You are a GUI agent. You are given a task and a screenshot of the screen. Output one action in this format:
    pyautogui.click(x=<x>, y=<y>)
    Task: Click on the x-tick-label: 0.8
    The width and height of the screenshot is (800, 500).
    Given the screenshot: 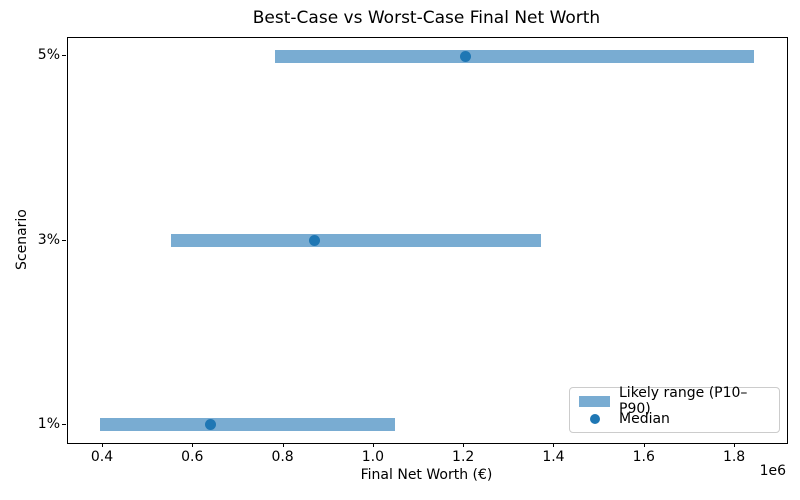 What is the action you would take?
    pyautogui.click(x=282, y=457)
    